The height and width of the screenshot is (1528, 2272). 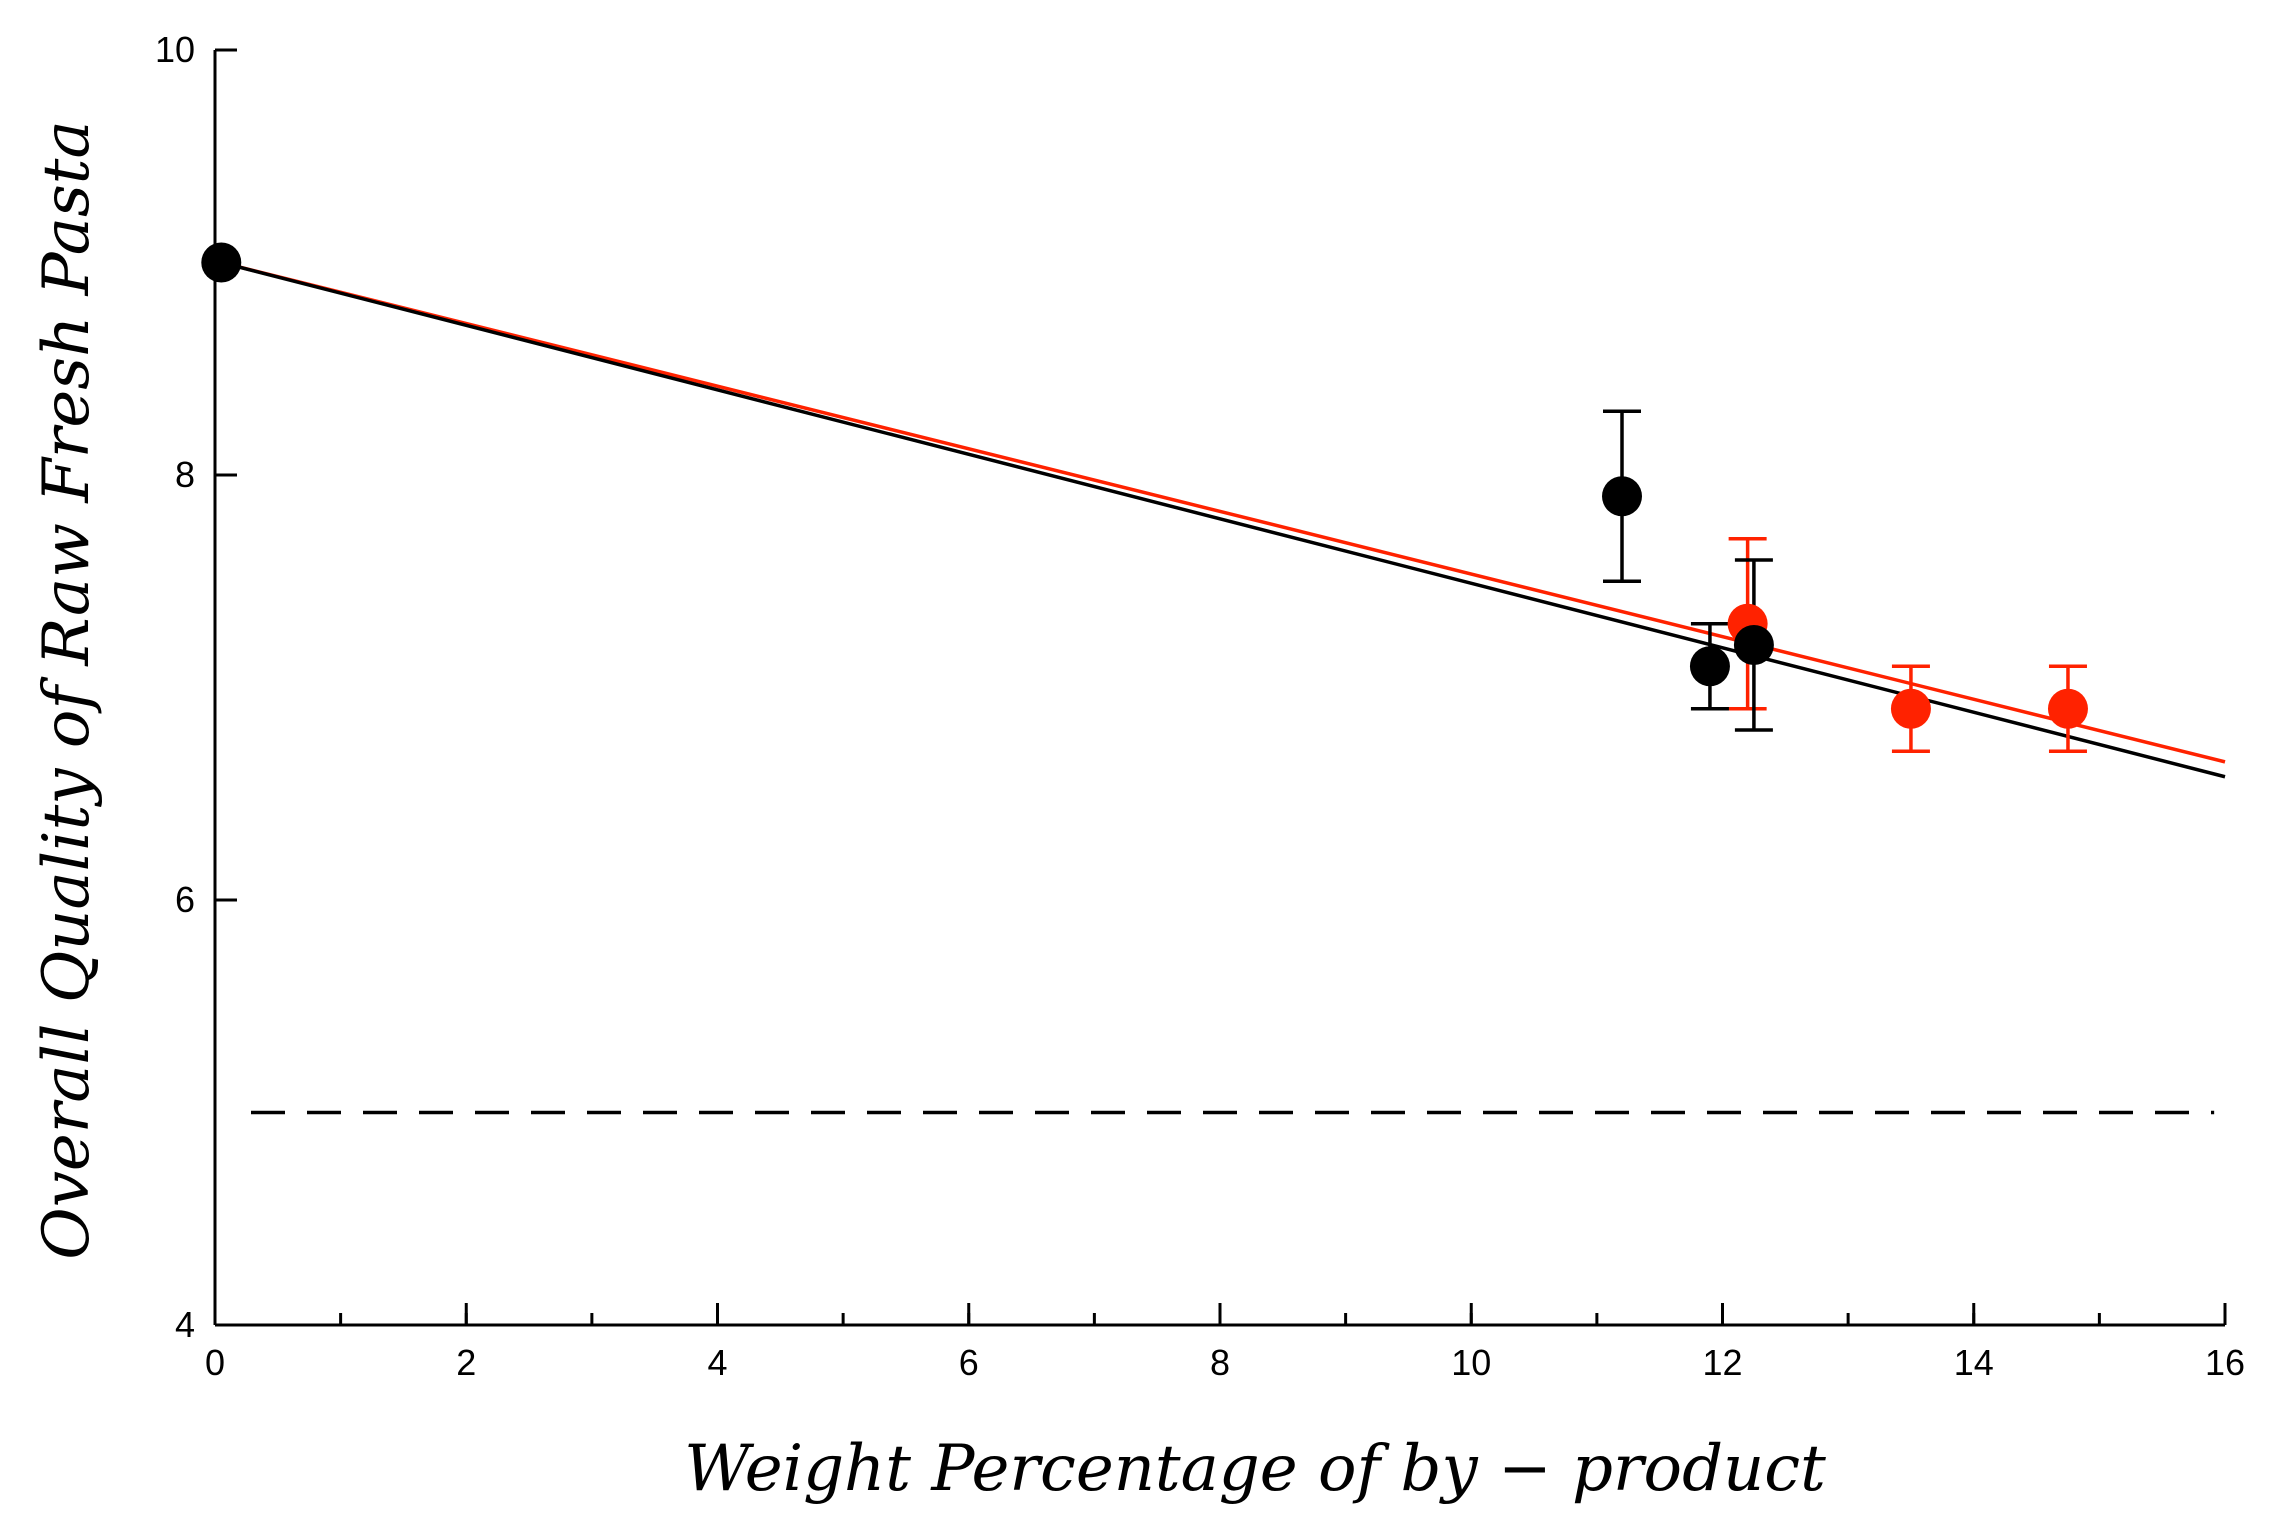 I want to click on x-tick-label: 2, so click(x=466, y=1362).